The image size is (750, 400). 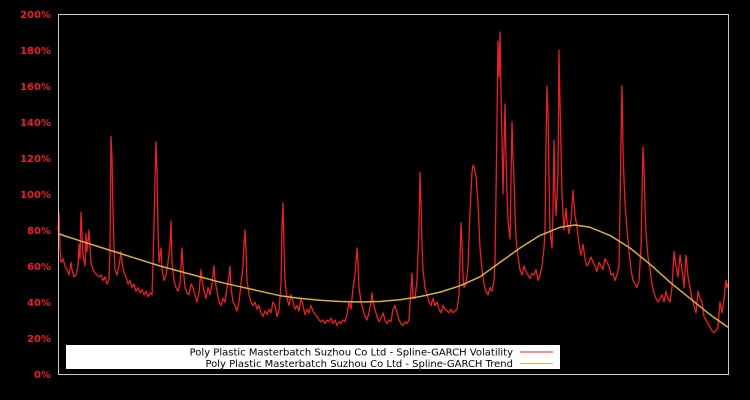 I want to click on y-tick-label: 180%, so click(x=35, y=51).